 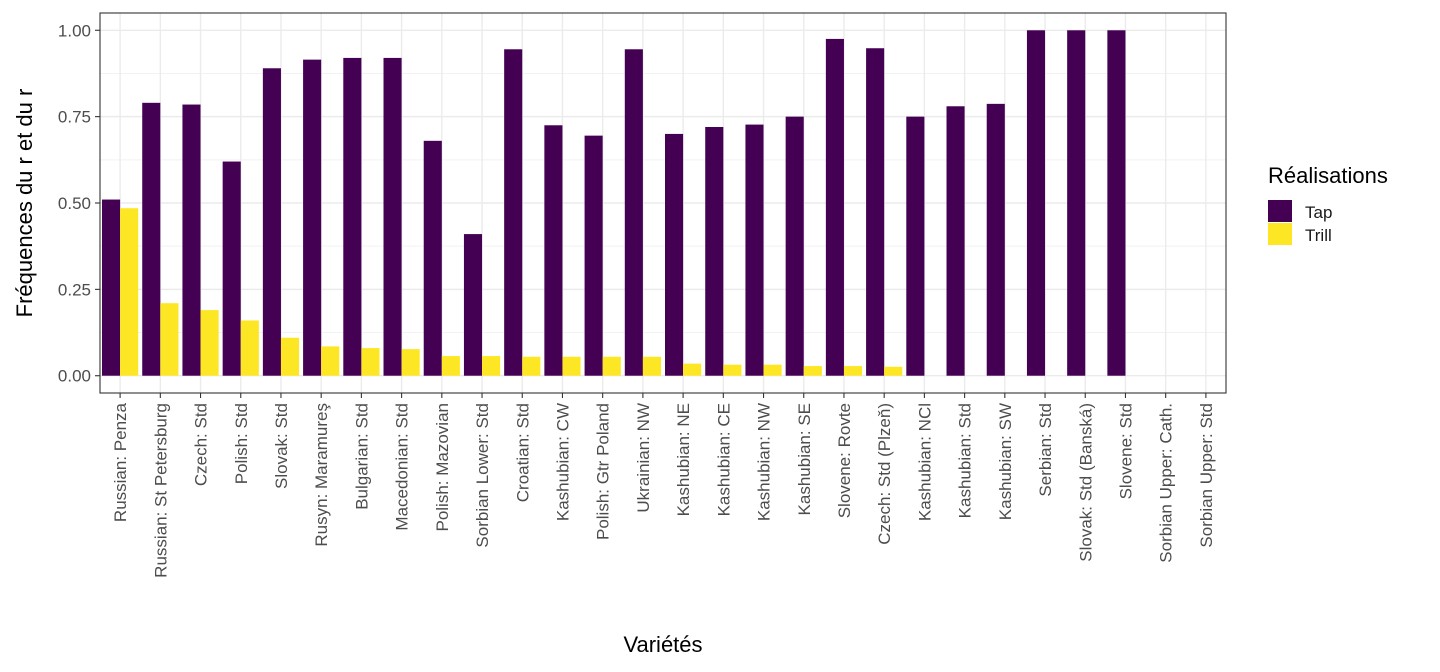 I want to click on x-axis-title: Variétés, so click(x=662, y=644).